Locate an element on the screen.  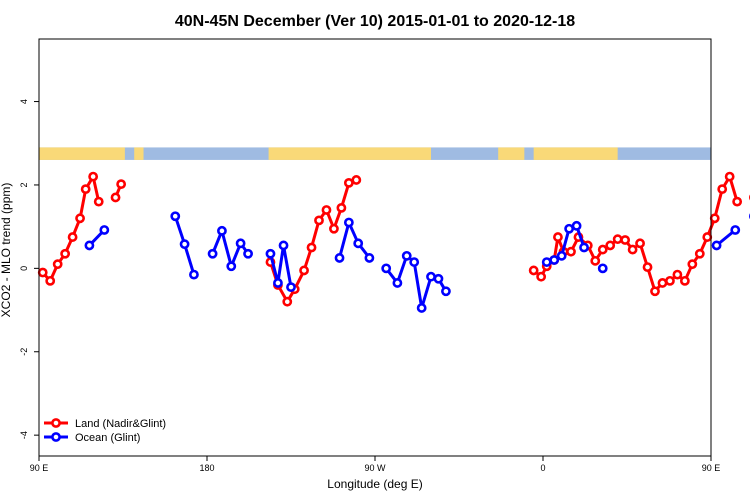
x-tick-label-3: 0 is located at coordinates (542, 468).